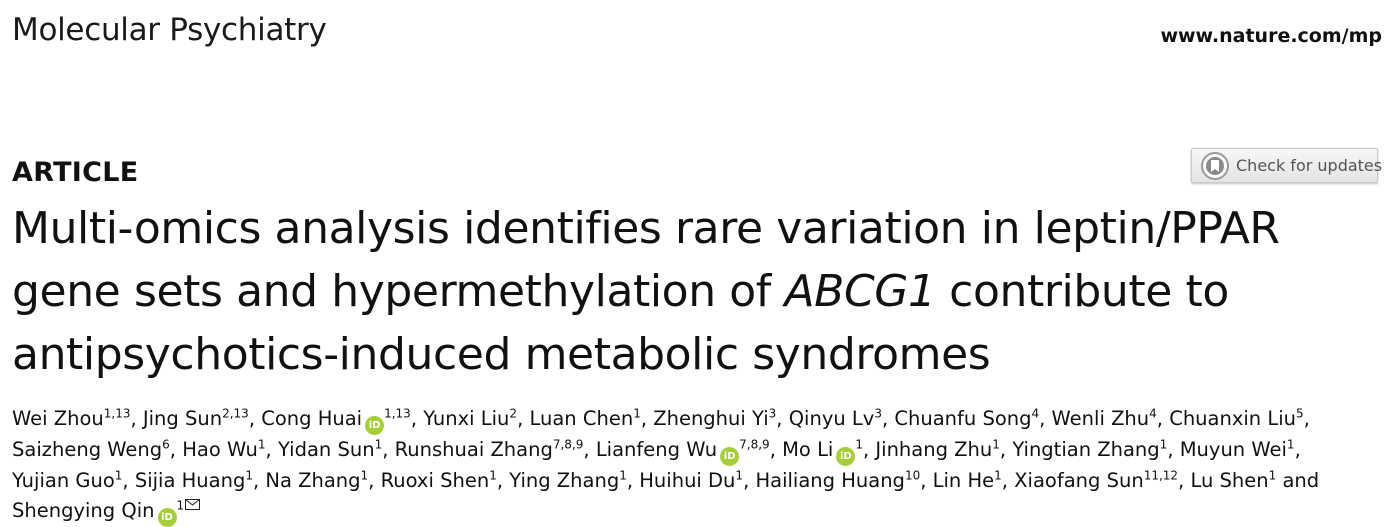  I want to click on author-name-text: Cong Huai, so click(312, 418).